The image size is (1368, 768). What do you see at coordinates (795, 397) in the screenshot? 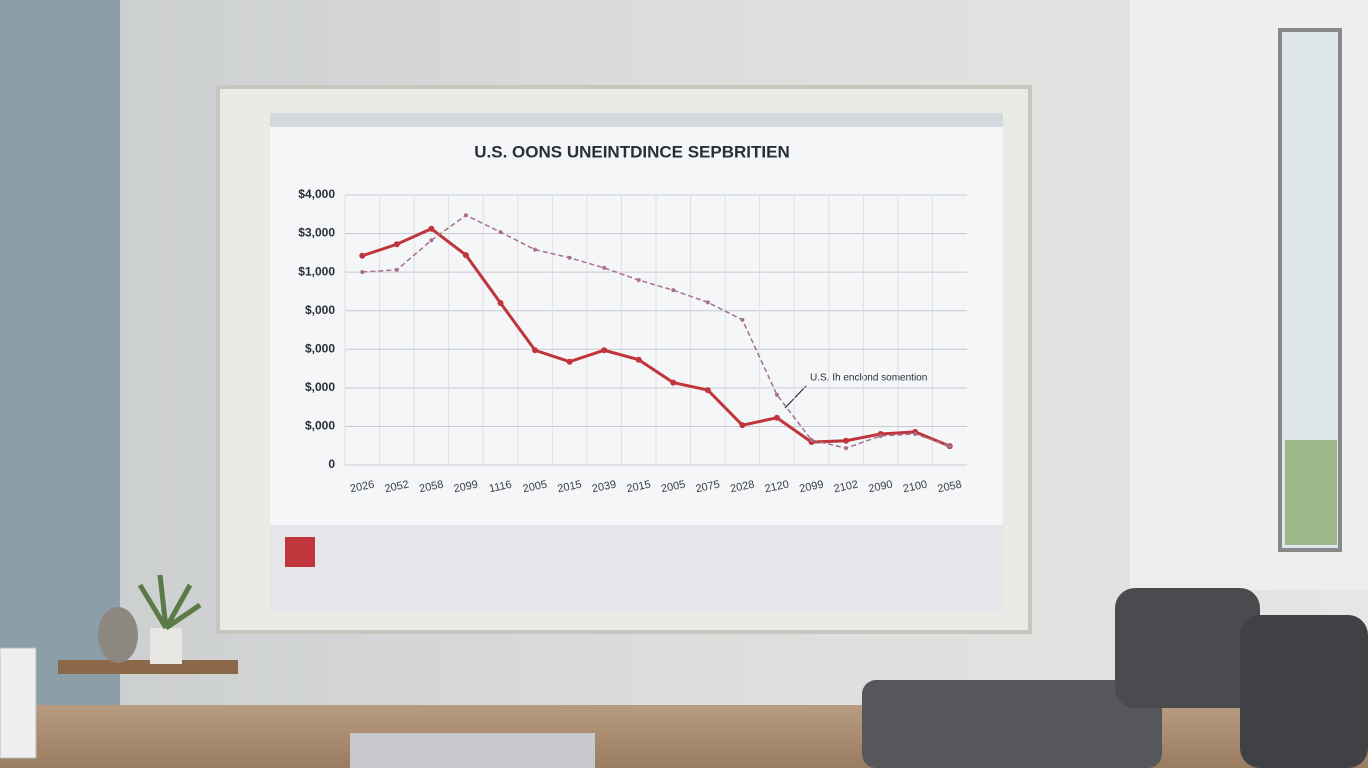
I see `annotation-arrow` at bounding box center [795, 397].